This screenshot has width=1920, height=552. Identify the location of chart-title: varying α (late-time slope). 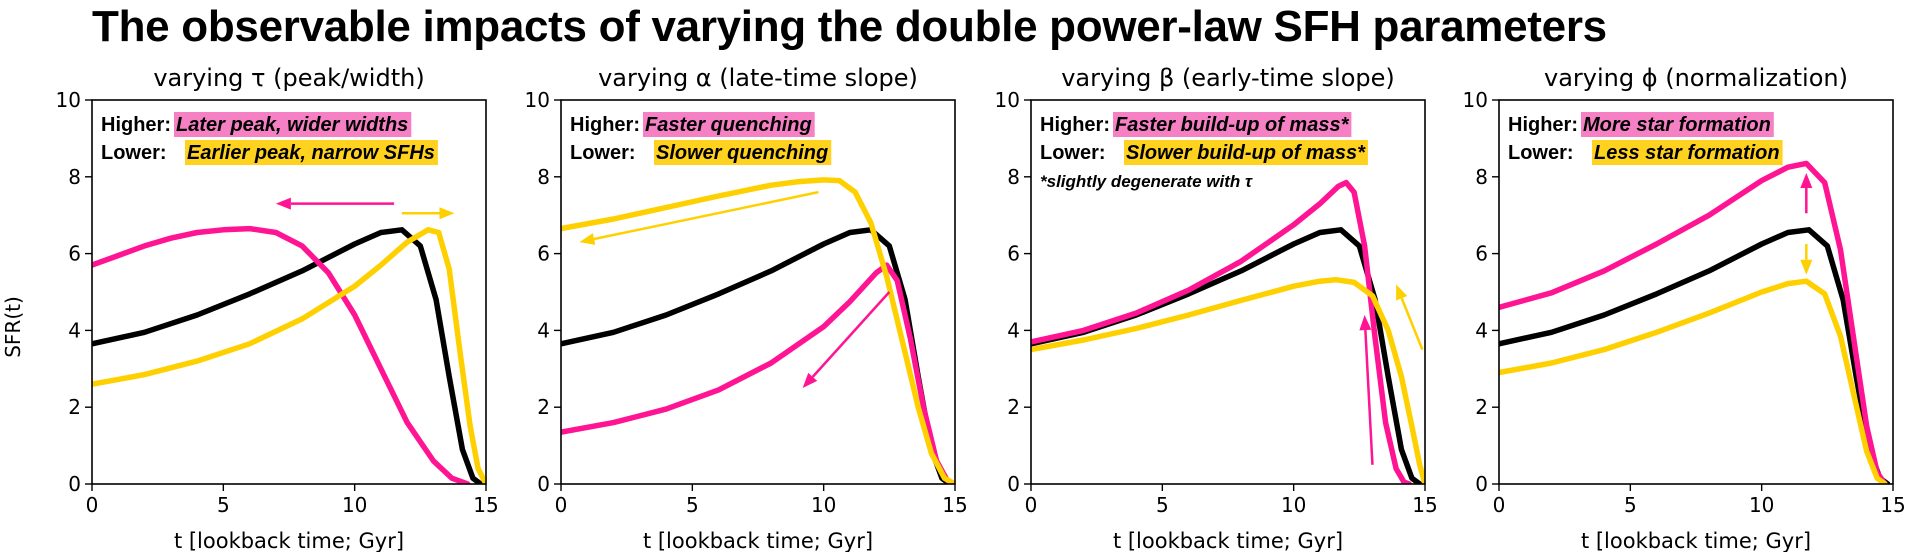
(758, 78).